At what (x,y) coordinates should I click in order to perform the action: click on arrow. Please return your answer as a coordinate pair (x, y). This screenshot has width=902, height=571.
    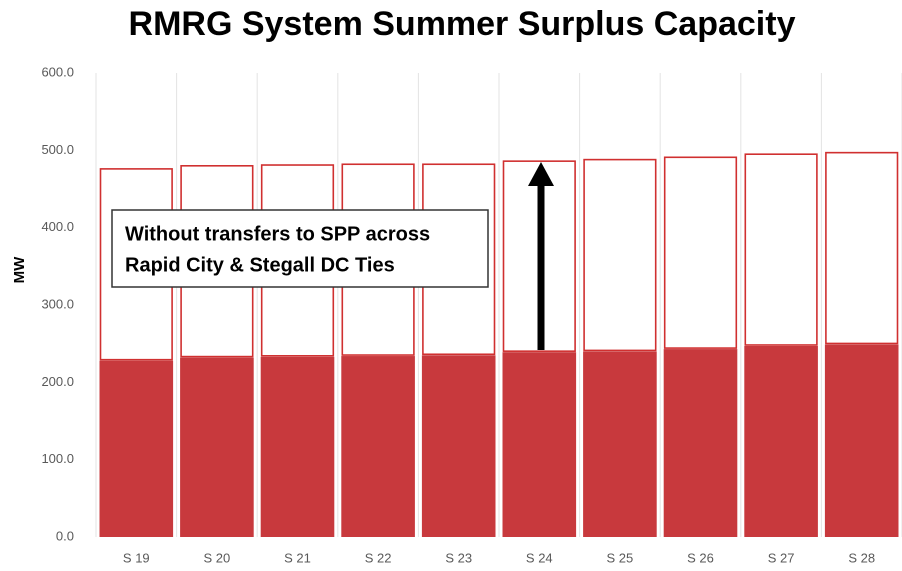
    Looking at the image, I should click on (541, 256).